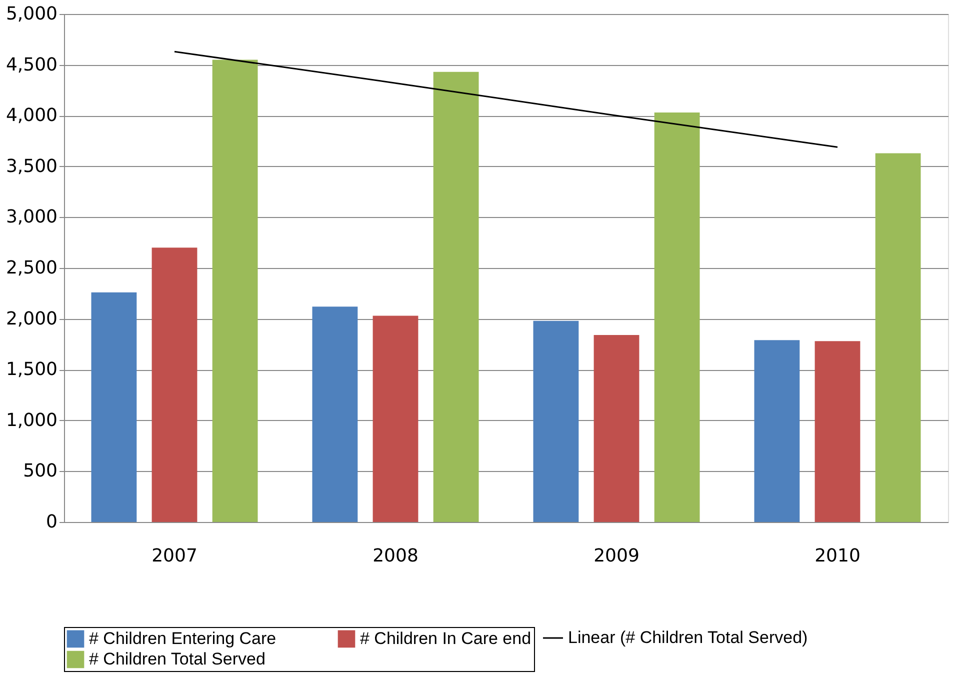  I want to click on y-tick-label: 1,500, so click(32, 369).